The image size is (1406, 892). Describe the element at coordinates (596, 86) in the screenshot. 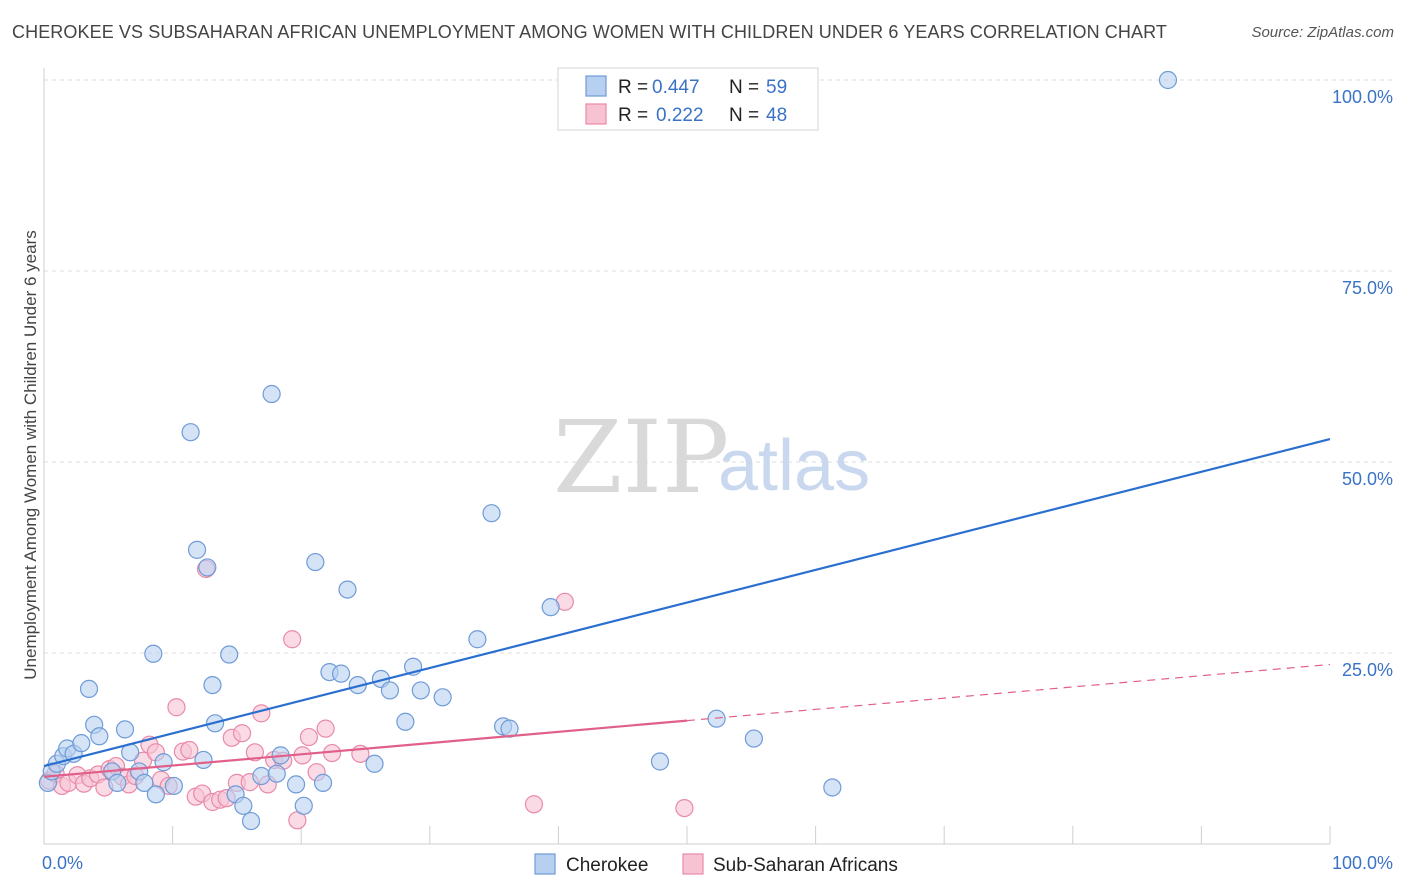

I see `legend-swatch-cherokee` at that location.